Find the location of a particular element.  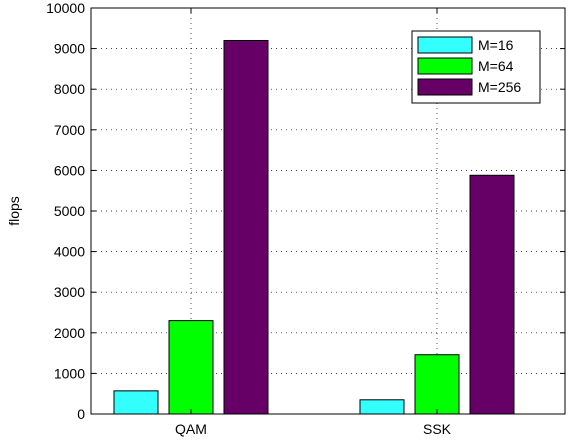

y-tick-label: 4000 is located at coordinates (69, 252).